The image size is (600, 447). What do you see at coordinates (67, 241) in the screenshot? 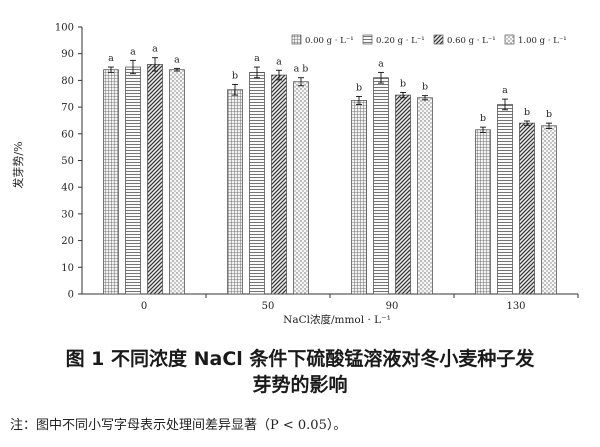
I see `y-tick-label: 20` at bounding box center [67, 241].